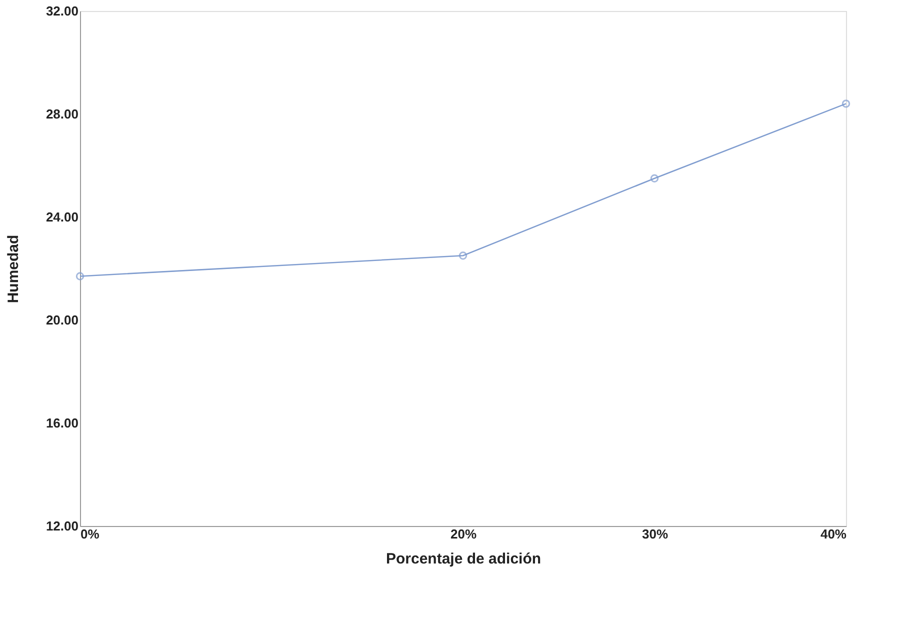  What do you see at coordinates (62, 217) in the screenshot?
I see `y-tick-label: 24.00` at bounding box center [62, 217].